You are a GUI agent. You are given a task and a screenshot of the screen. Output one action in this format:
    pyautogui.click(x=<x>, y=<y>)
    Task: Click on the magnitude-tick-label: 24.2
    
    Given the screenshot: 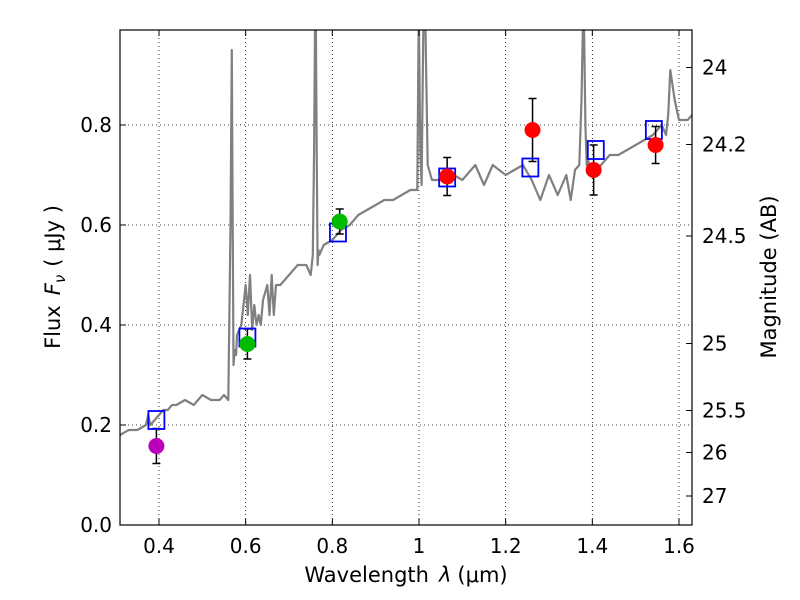 What is the action you would take?
    pyautogui.click(x=724, y=145)
    